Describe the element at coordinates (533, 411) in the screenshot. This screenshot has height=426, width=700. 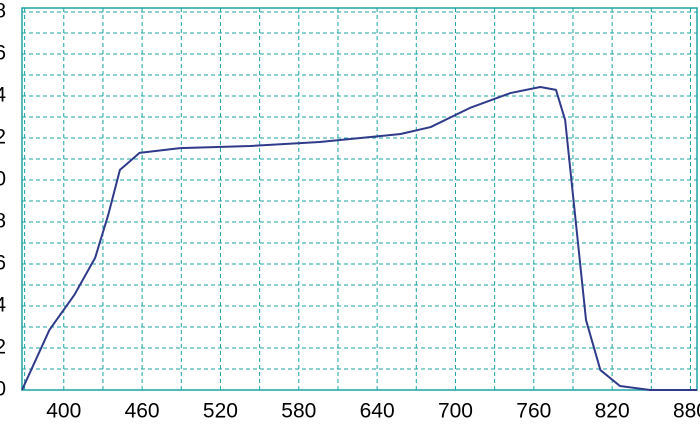
I see `x-tick-label: 760` at that location.